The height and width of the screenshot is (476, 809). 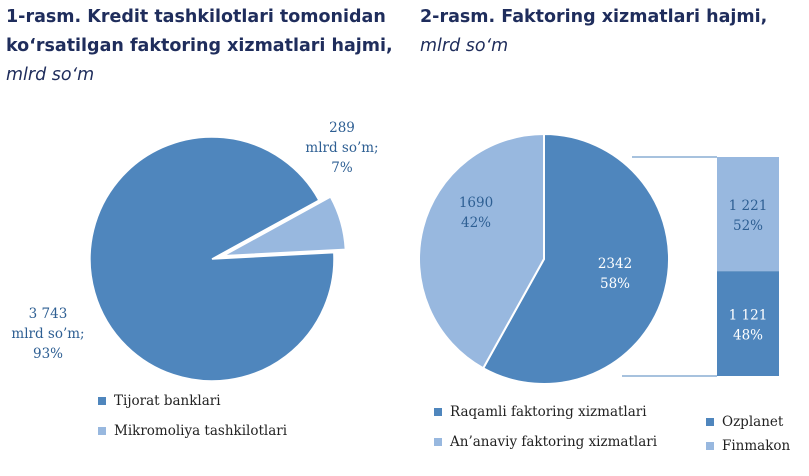 What do you see at coordinates (753, 422) in the screenshot?
I see `legend-label: Ozplanet` at bounding box center [753, 422].